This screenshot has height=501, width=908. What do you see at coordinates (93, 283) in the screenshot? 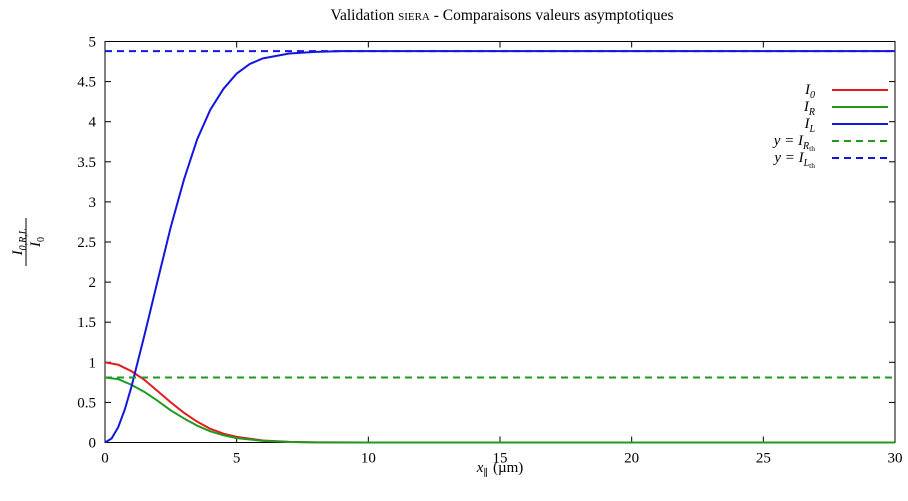
I see `y-tick-label: 2` at bounding box center [93, 283].